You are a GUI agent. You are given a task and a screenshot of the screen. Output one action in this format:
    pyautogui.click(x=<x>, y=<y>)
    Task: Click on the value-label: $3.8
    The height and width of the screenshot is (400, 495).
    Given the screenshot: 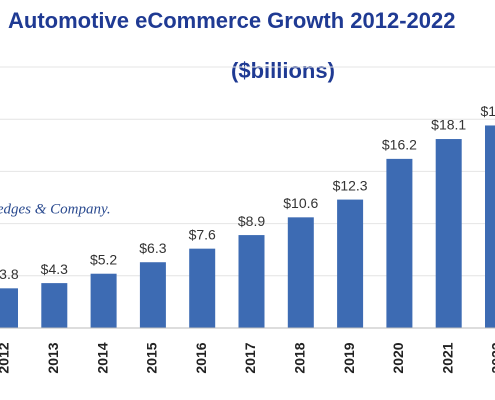 What is the action you would take?
    pyautogui.click(x=9, y=274)
    